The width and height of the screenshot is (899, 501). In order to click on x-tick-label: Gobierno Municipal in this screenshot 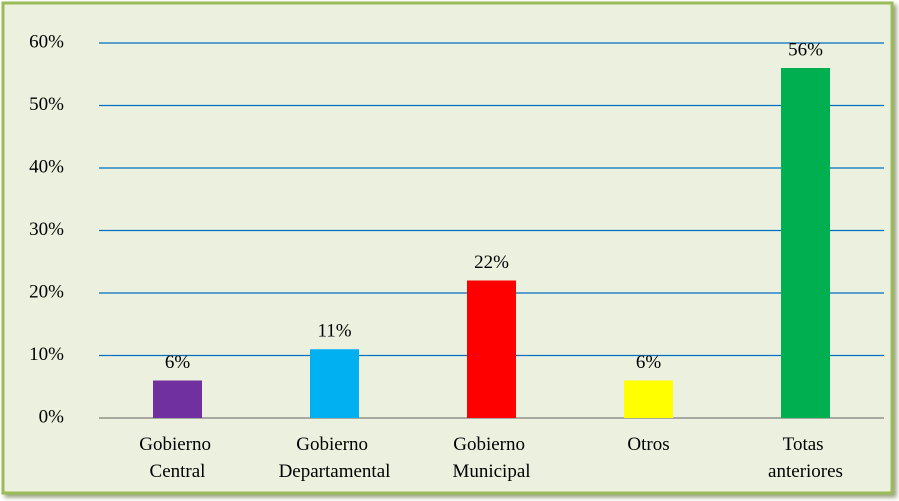, I will do `click(491, 458)`.